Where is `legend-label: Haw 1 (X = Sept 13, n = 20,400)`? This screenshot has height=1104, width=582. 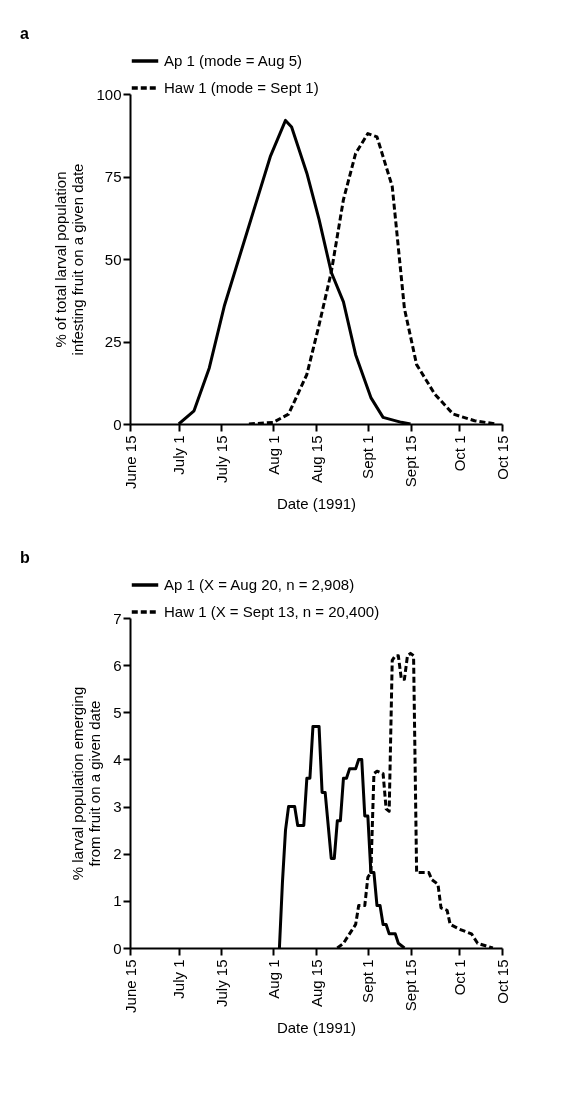
legend-label: Haw 1 (X = Sept 13, n = 20,400) is located at coordinates (272, 611).